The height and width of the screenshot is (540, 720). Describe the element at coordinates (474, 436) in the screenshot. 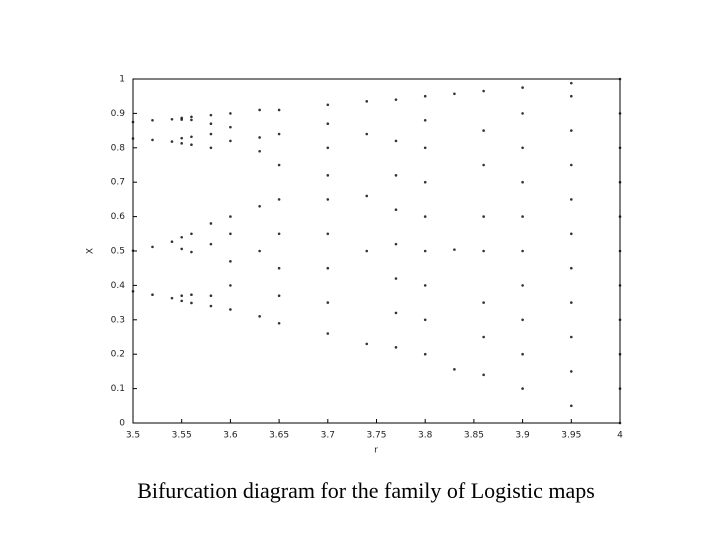

I see `x-tick-label: 3.85` at that location.